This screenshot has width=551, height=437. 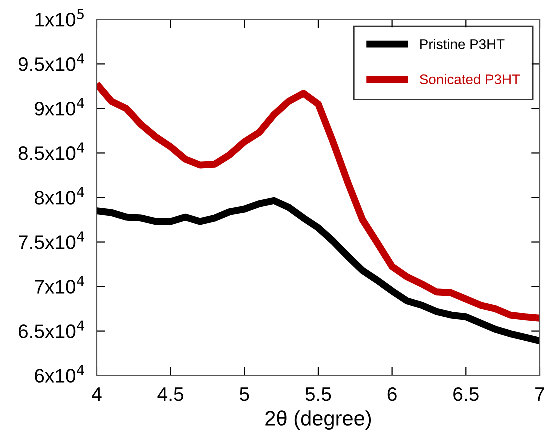 I want to click on y-tick-label: 8x10$^{4}$, so click(x=59, y=196).